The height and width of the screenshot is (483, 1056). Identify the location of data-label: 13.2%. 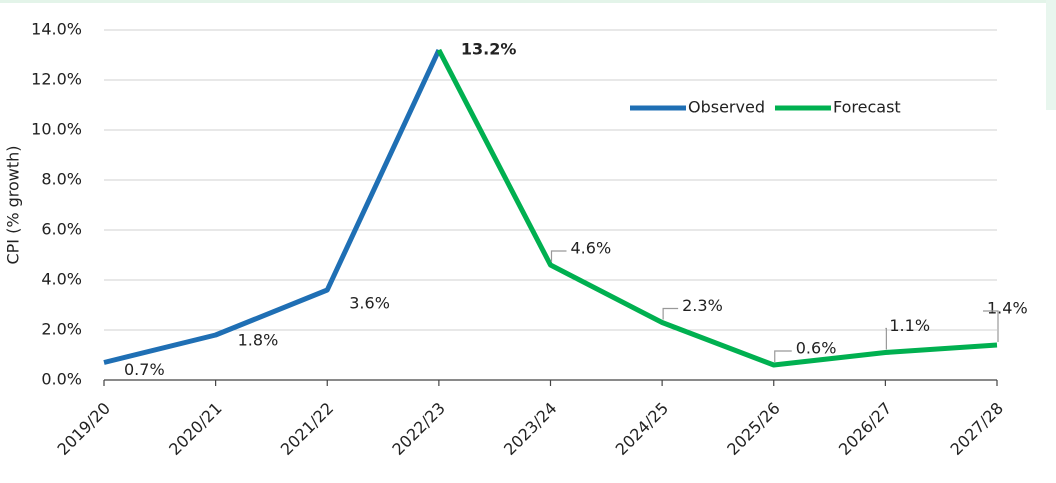
(489, 49).